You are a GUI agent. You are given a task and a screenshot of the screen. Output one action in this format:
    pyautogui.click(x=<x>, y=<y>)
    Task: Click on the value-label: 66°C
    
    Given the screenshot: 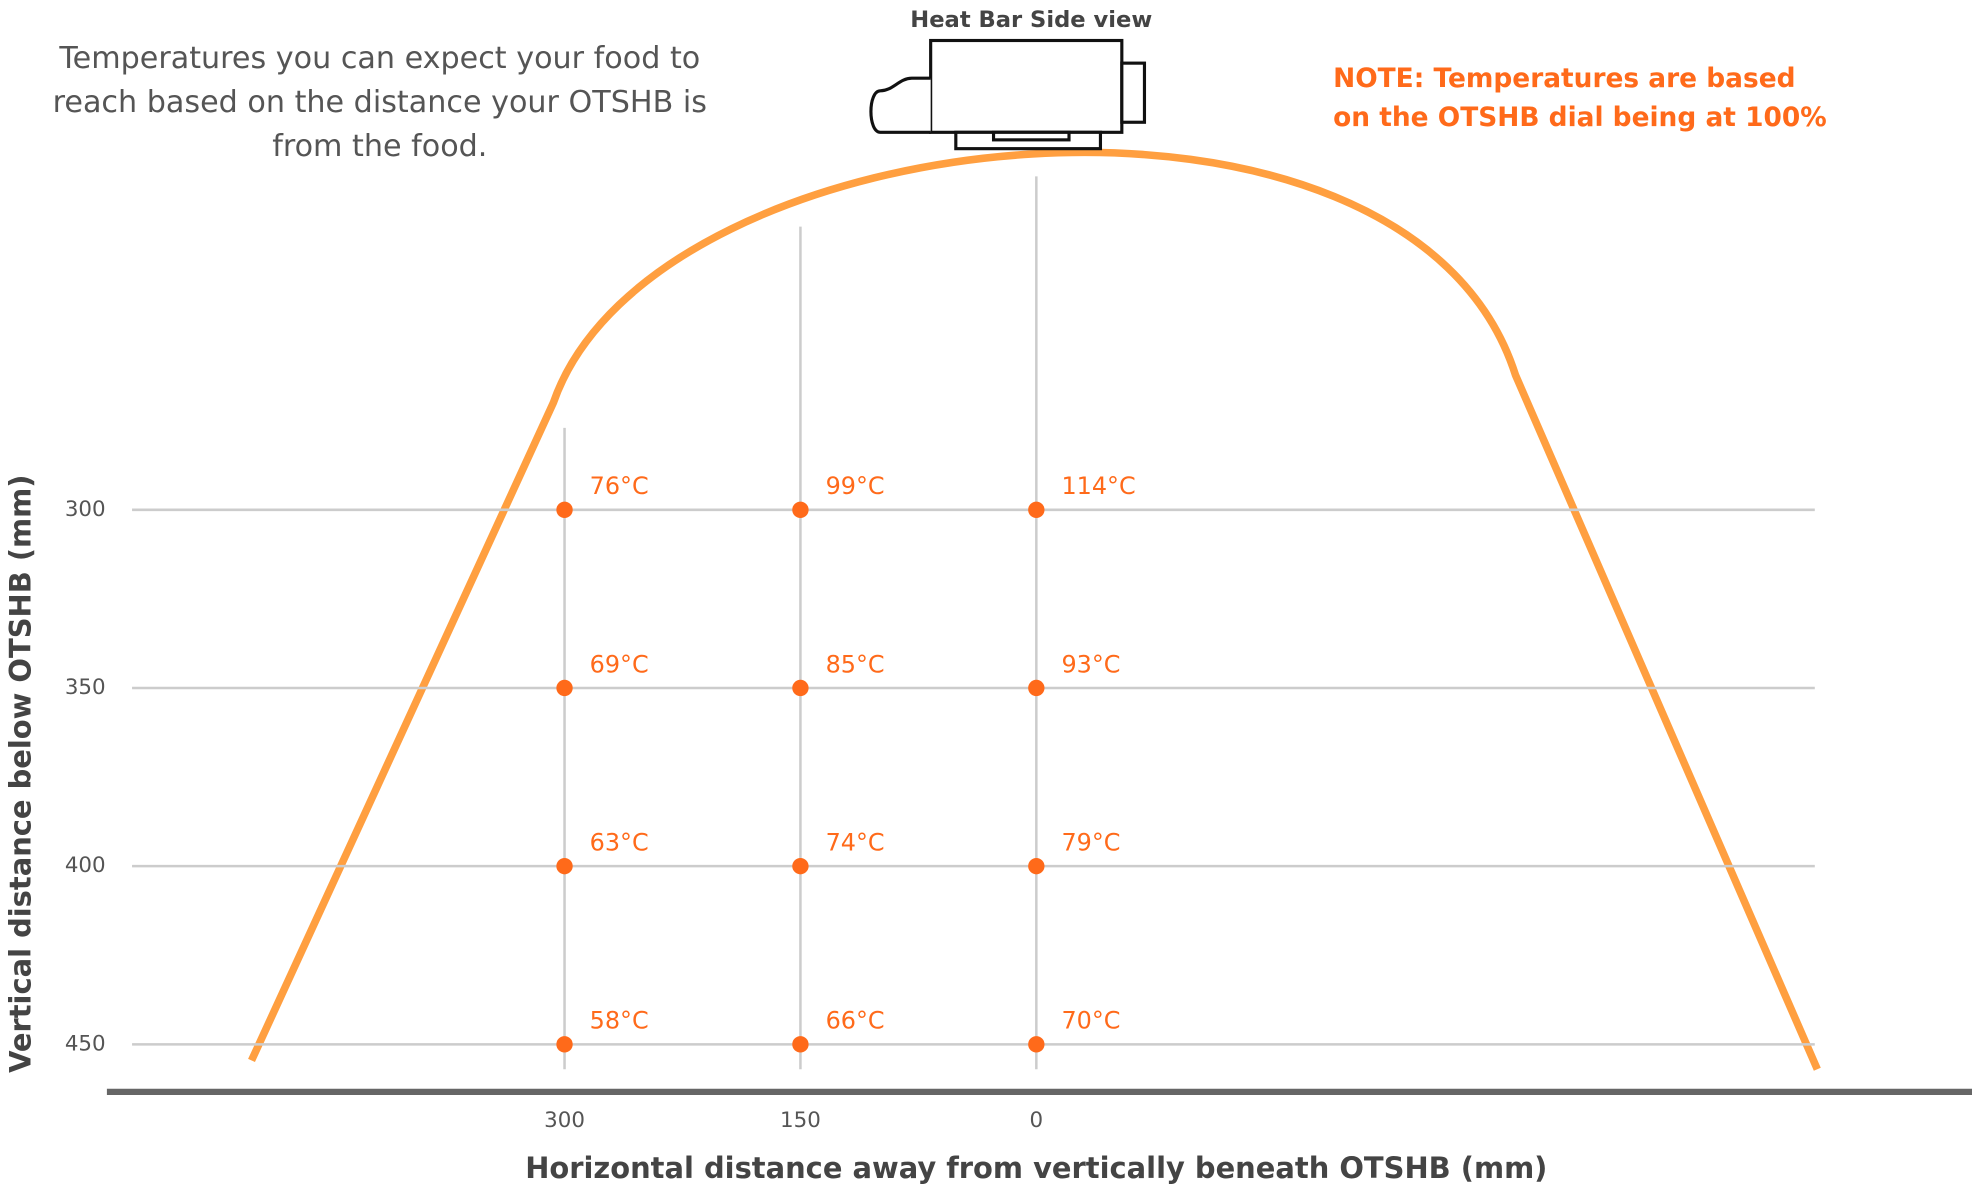 What is the action you would take?
    pyautogui.click(x=855, y=1021)
    